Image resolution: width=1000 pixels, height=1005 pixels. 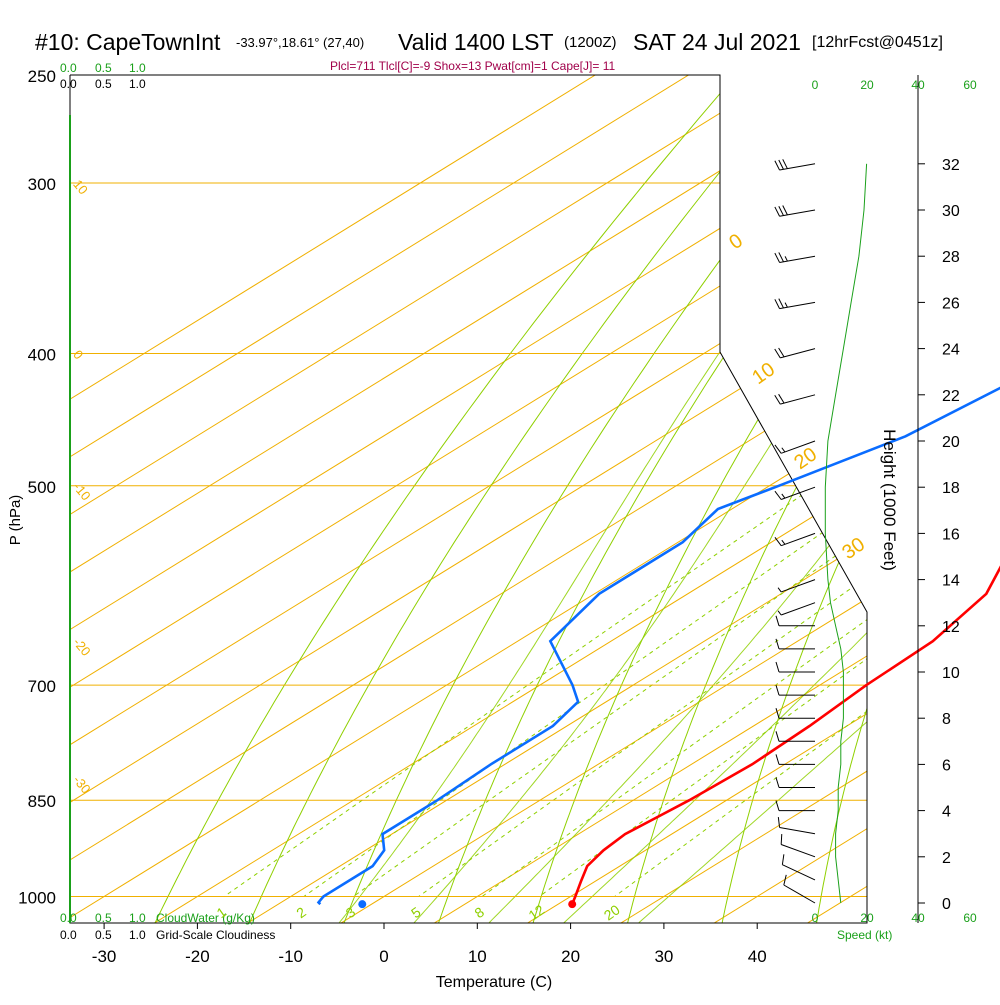 I want to click on isotherm-label-right: 10, so click(x=763, y=373).